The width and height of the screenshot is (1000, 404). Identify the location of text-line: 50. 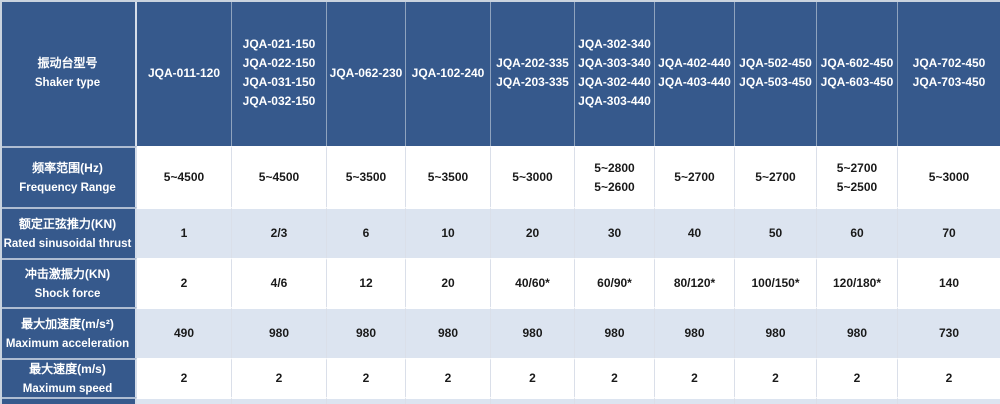
(775, 233).